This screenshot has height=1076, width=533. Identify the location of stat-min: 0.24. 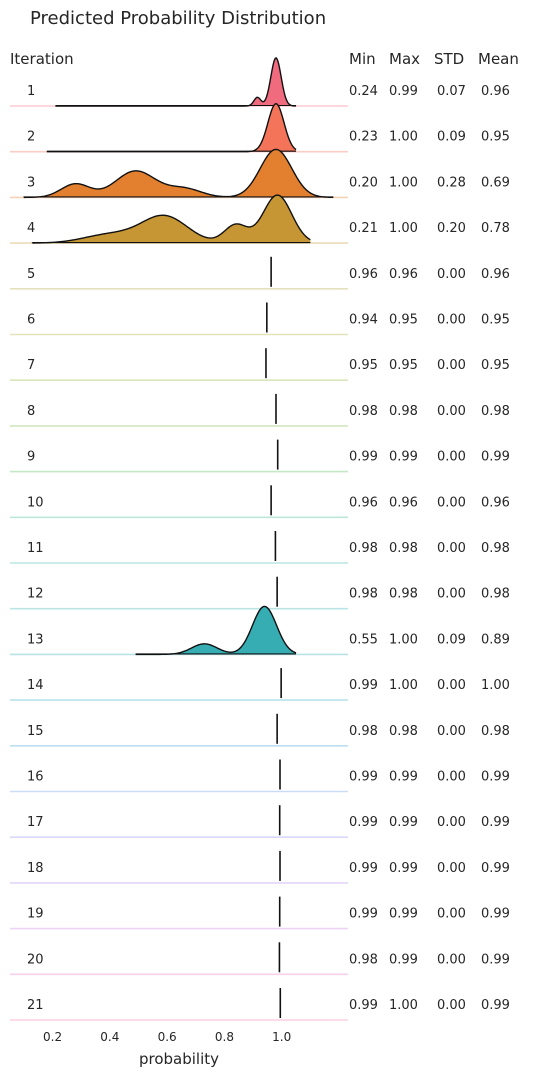
(363, 91).